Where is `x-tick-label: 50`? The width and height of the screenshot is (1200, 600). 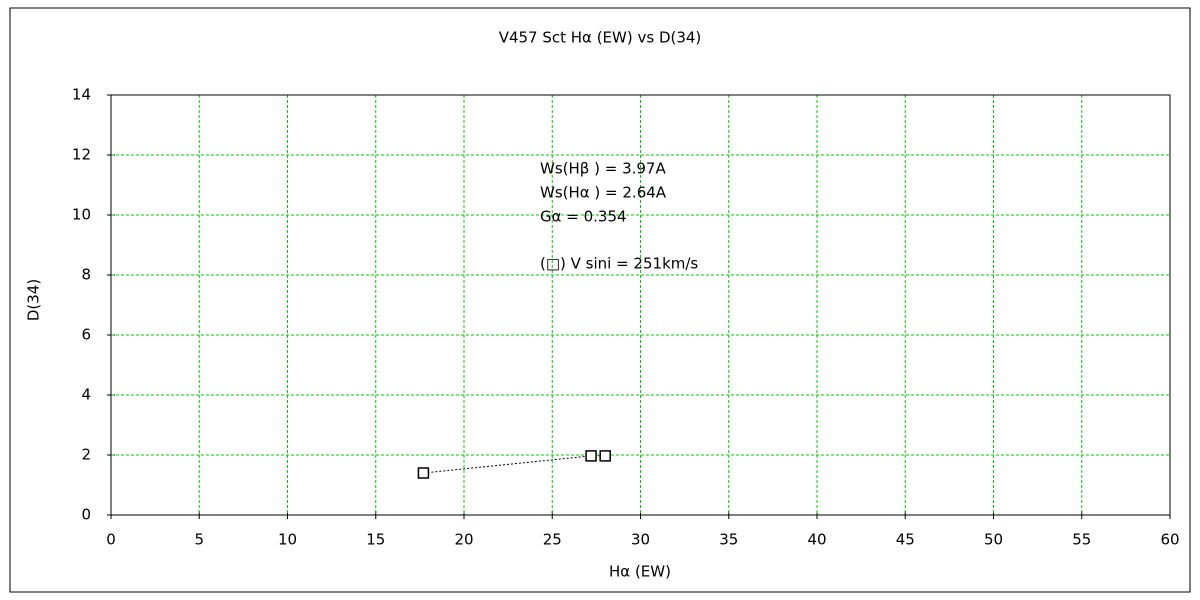
x-tick-label: 50 is located at coordinates (993, 540).